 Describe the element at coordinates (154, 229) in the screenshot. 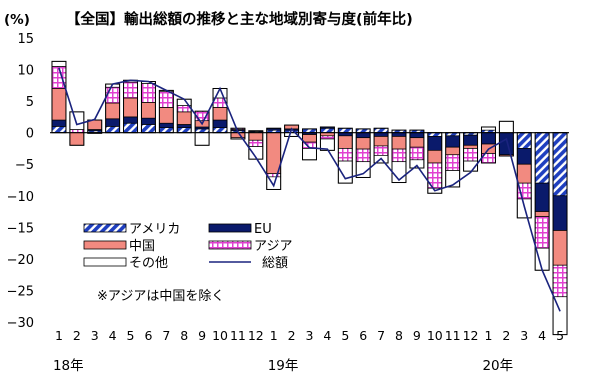

I see `legend-label-usa: アメリカ` at that location.